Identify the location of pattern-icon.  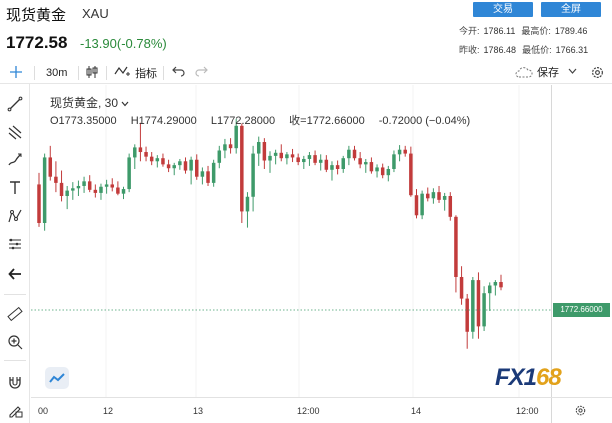
(15, 216).